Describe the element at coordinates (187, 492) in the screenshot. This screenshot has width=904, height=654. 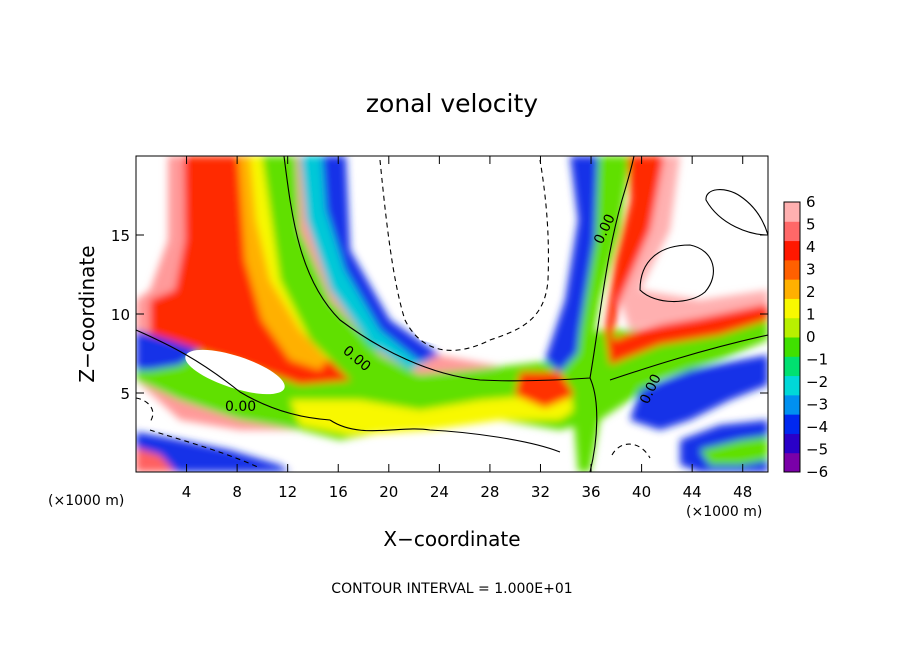
I see `x-tick-label: 4` at that location.